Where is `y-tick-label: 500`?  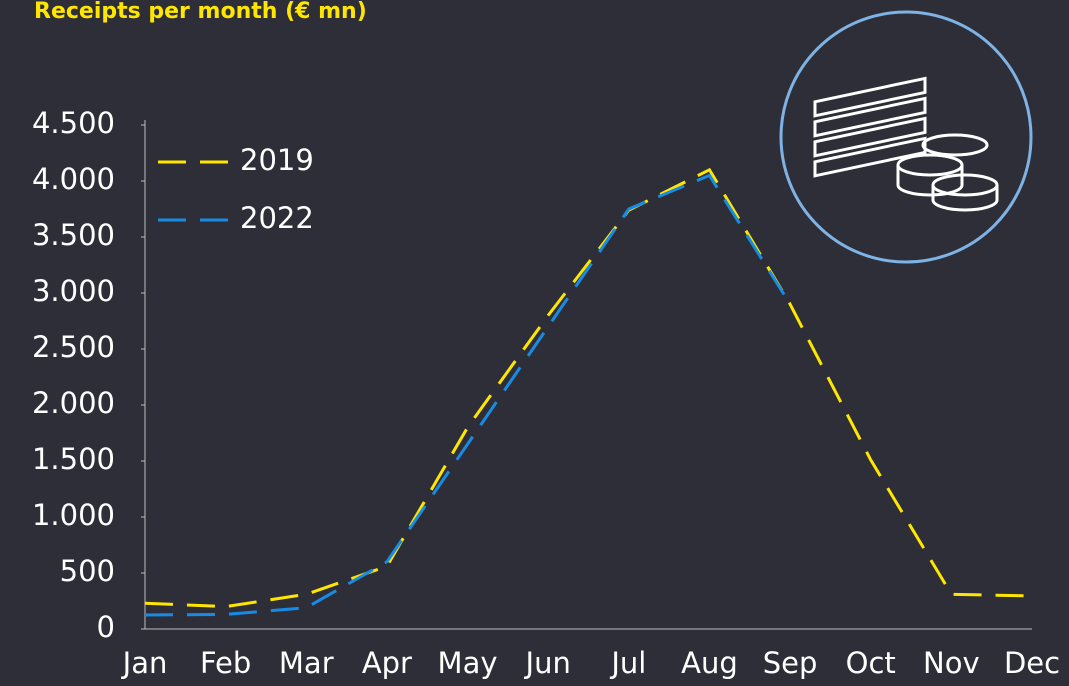 y-tick-label: 500 is located at coordinates (87, 571).